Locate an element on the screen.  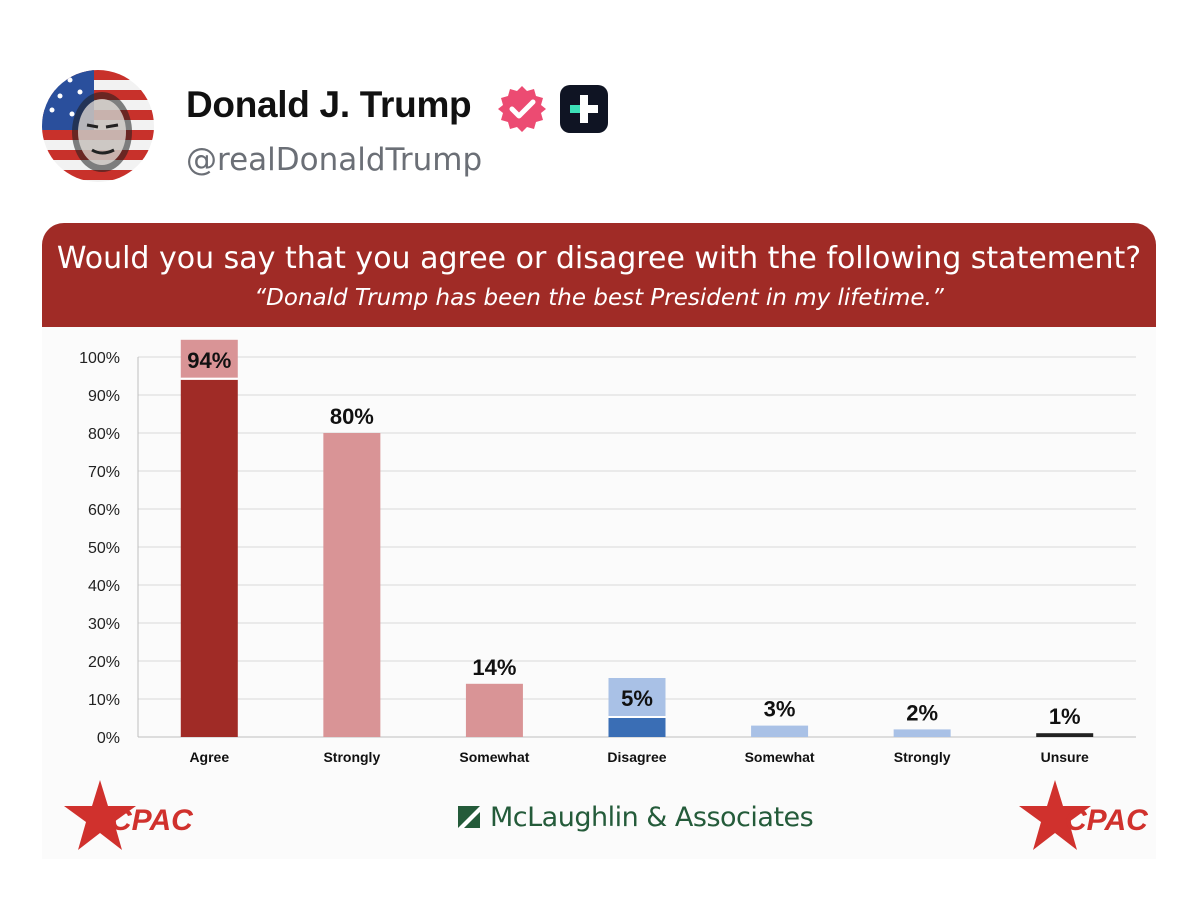
y-tick-label: 100% is located at coordinates (99, 358).